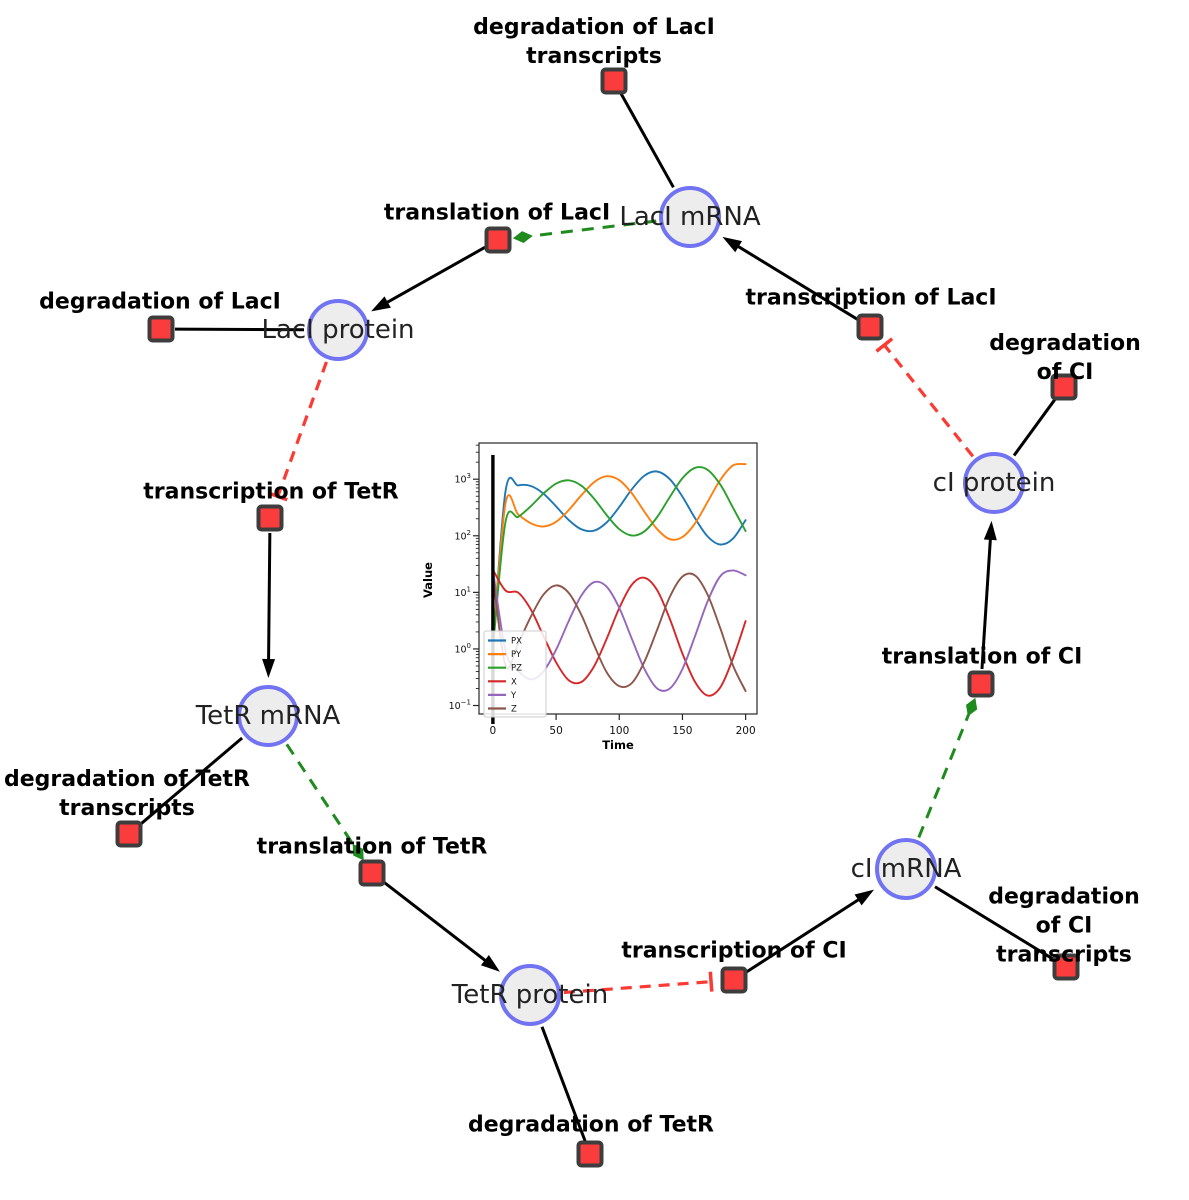  What do you see at coordinates (462, 536) in the screenshot?
I see `y-tick-label: 10²` at bounding box center [462, 536].